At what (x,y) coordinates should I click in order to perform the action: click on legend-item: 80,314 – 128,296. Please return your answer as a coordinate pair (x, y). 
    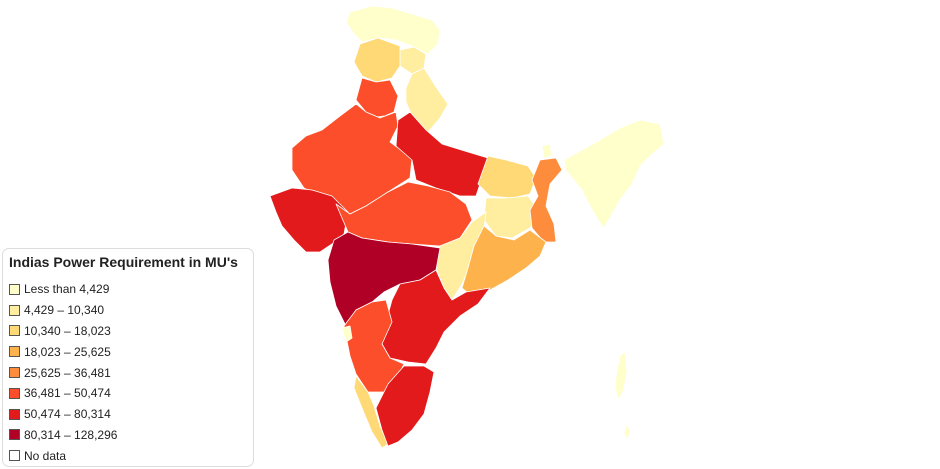
    Looking at the image, I should click on (63, 435).